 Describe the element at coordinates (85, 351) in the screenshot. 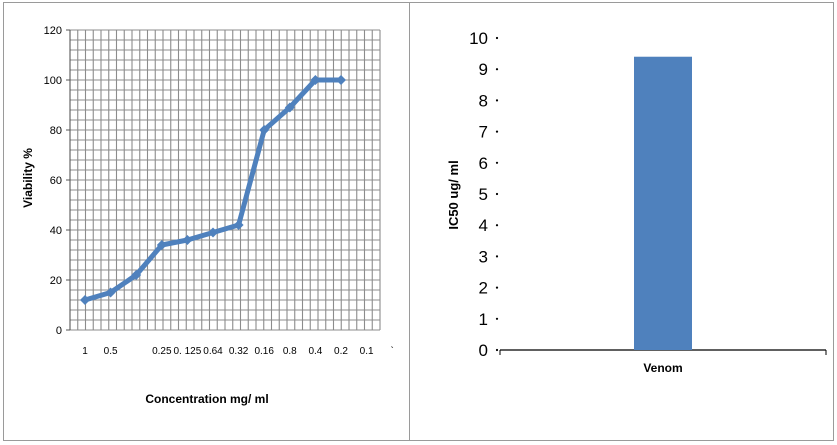

I see `x-tick-label: 1` at that location.